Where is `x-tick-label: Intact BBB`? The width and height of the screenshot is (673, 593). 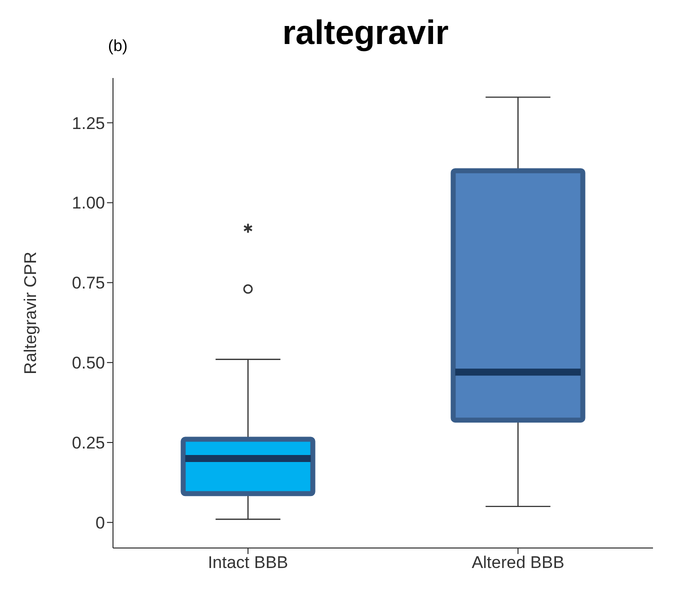 x-tick-label: Intact BBB is located at coordinates (248, 562).